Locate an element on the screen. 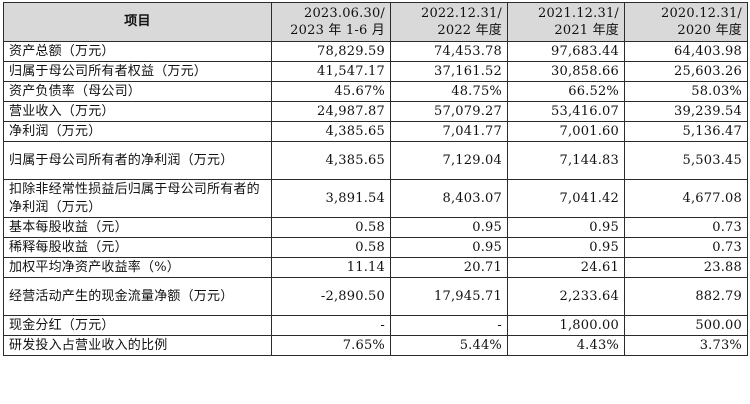  row-label-operating-cash-flow: 经营活动产生的现金流量净额（万元） is located at coordinates (137, 296).